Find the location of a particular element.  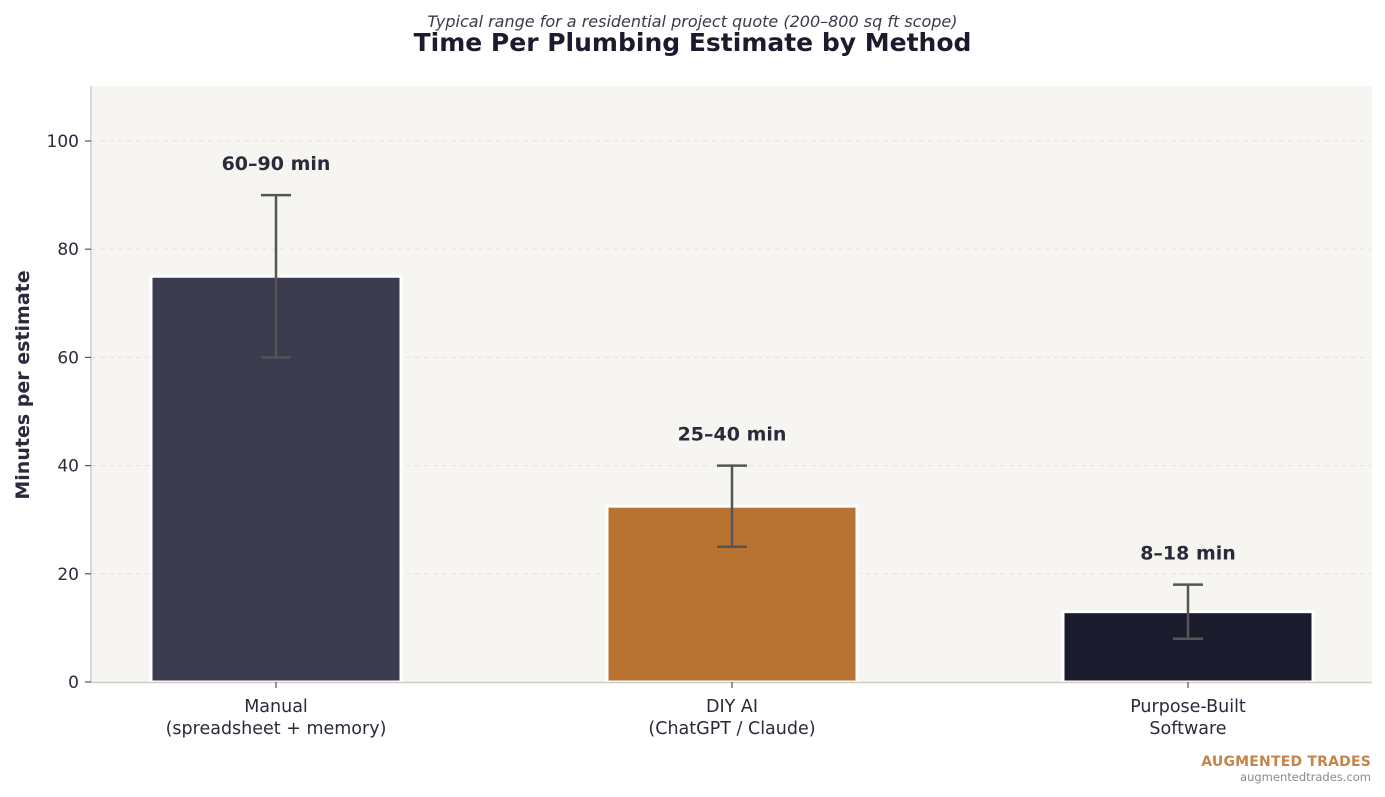

y-tick-label: 20 is located at coordinates (68, 575).